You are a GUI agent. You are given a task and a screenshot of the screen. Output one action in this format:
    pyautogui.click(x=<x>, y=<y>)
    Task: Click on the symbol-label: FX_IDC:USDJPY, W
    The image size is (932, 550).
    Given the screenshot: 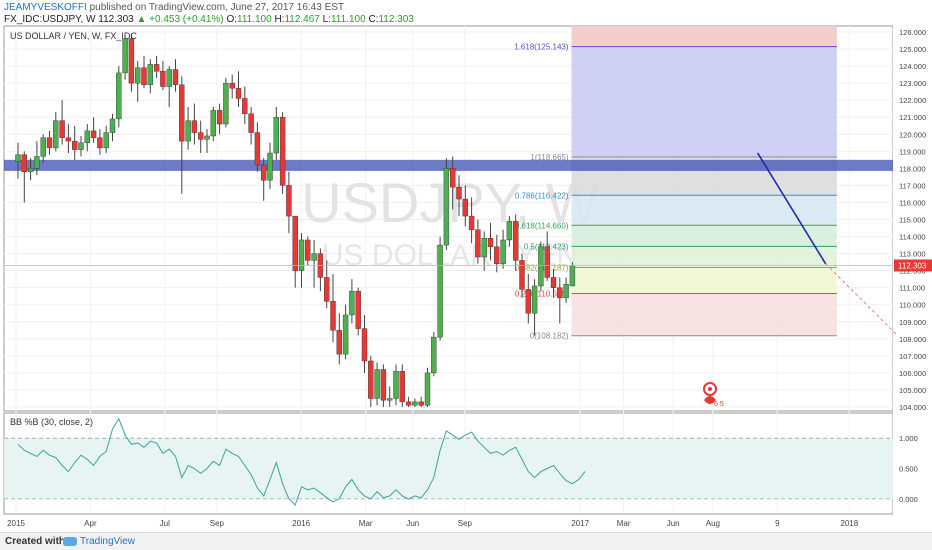 What is the action you would take?
    pyautogui.click(x=50, y=19)
    